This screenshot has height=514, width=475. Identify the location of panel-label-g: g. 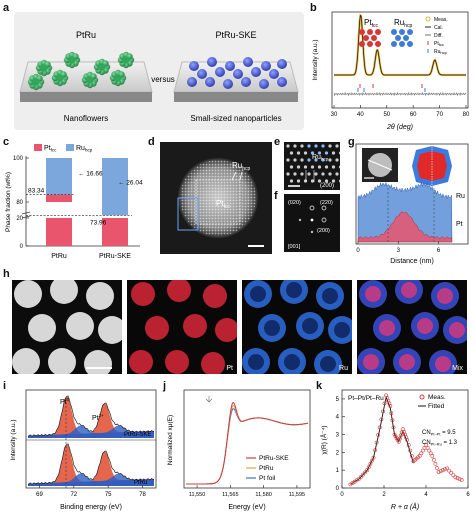
(351, 142).